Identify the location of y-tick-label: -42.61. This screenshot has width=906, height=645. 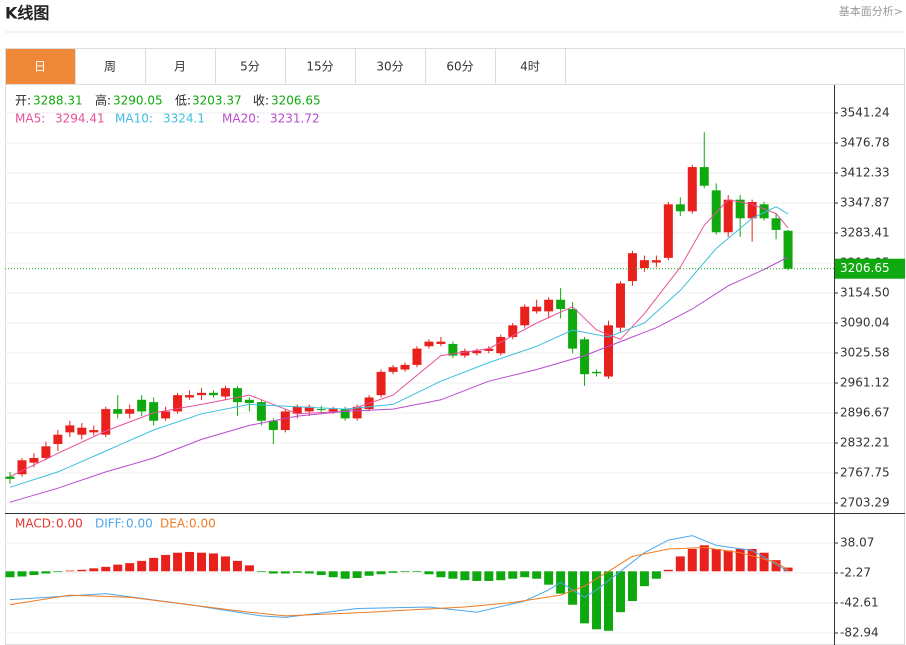
(859, 602).